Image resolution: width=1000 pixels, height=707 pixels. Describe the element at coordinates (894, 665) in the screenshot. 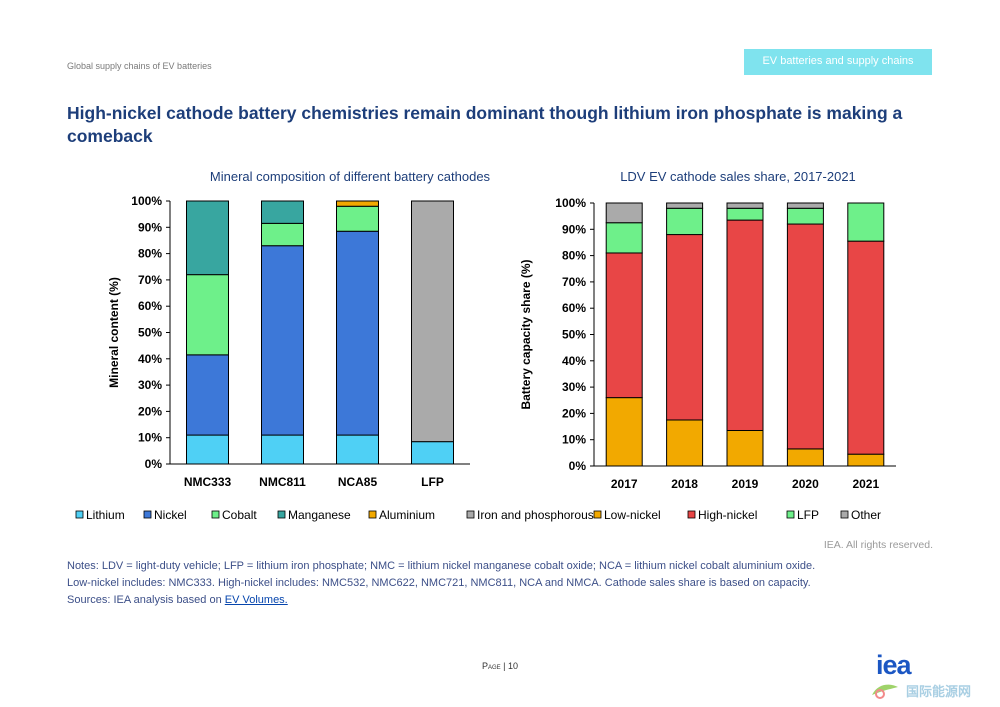

I see `iea-logo: iea` at that location.